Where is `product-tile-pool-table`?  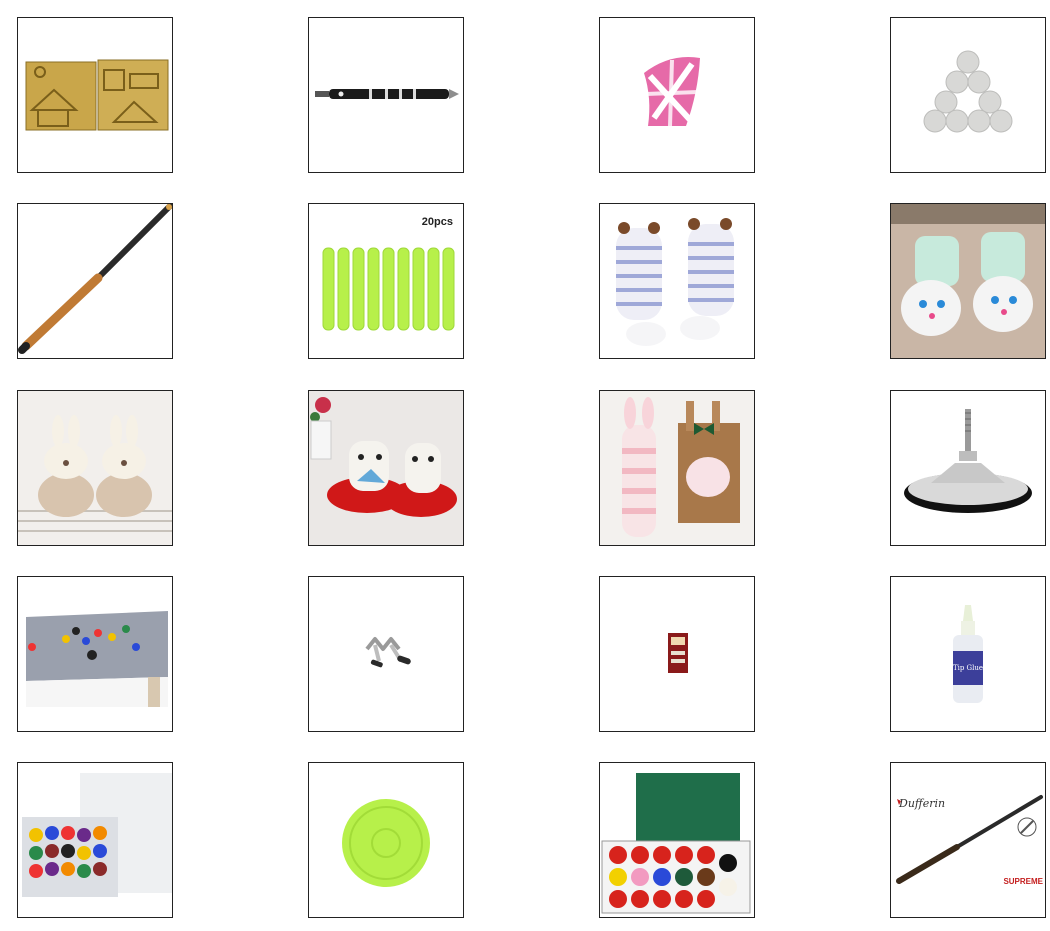 product-tile-pool-table is located at coordinates (95, 654).